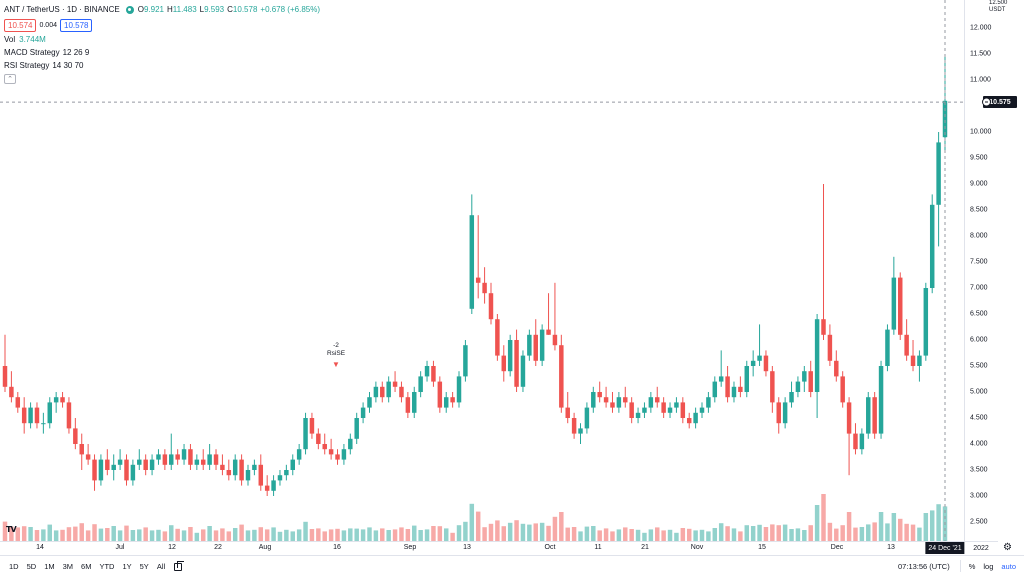  I want to click on time-tick-label: Oct, so click(550, 547).